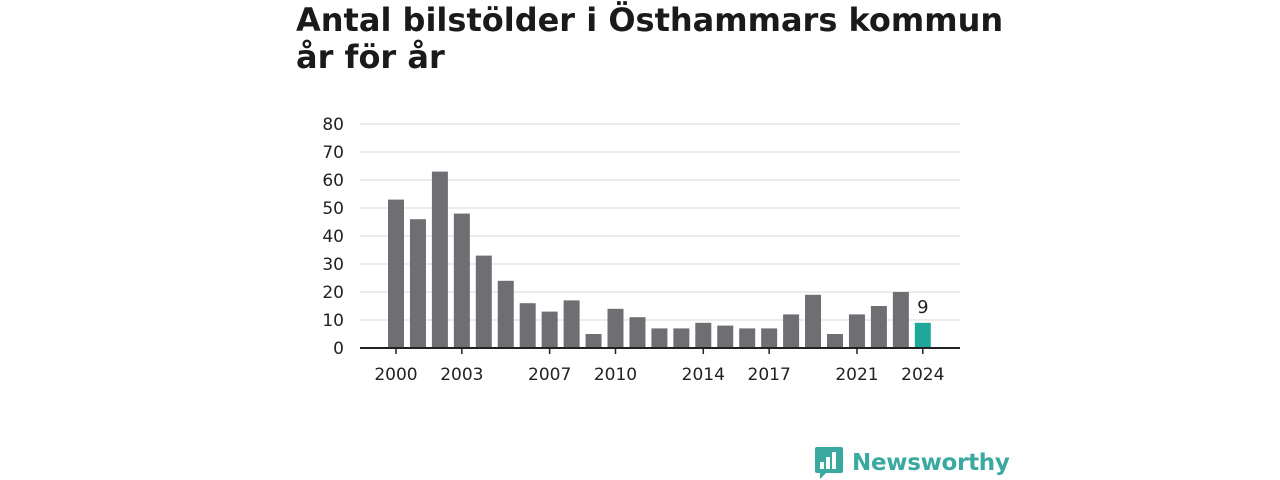 This screenshot has width=1280, height=480. I want to click on bar-2011, so click(637, 332).